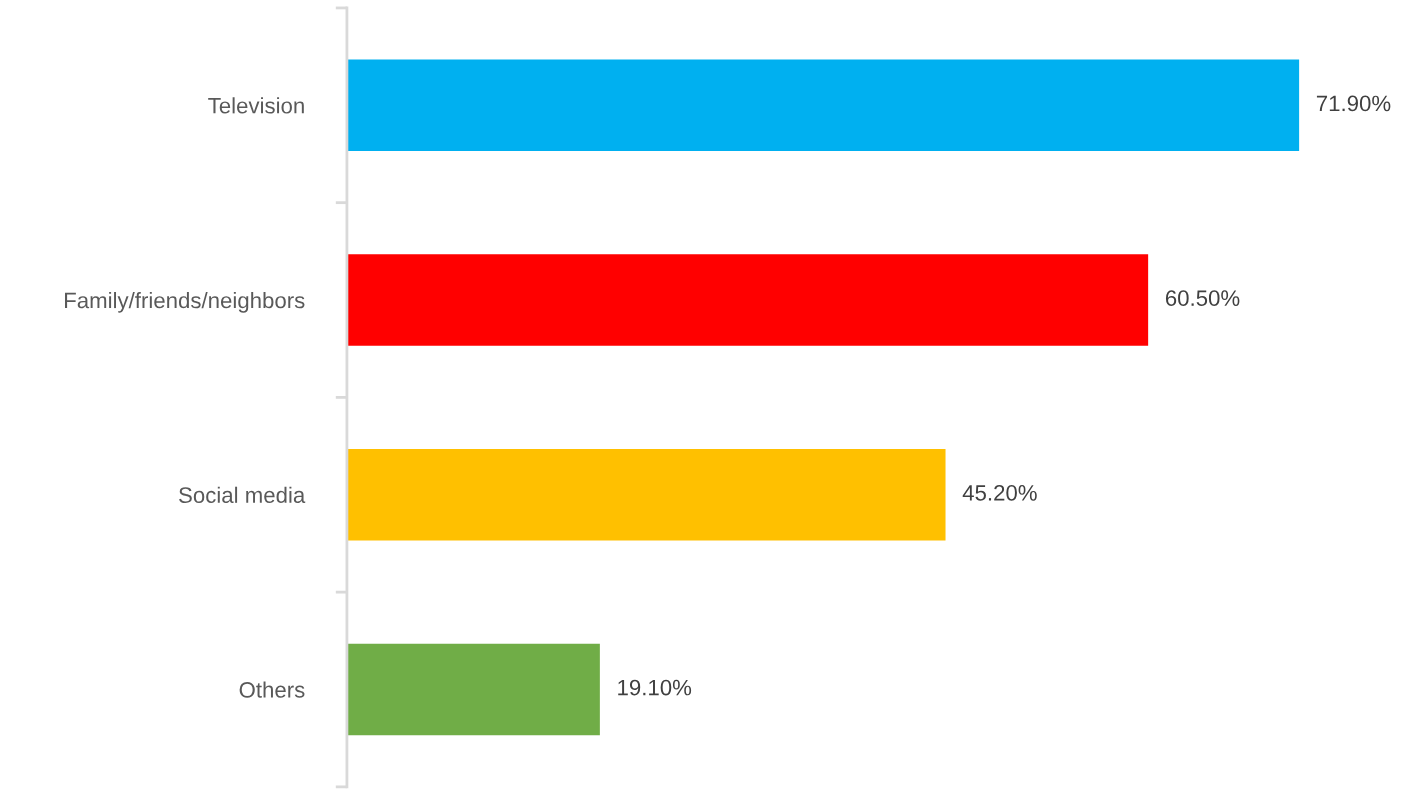 The height and width of the screenshot is (794, 1416). What do you see at coordinates (242, 495) in the screenshot?
I see `y-tick-label: Social media` at bounding box center [242, 495].